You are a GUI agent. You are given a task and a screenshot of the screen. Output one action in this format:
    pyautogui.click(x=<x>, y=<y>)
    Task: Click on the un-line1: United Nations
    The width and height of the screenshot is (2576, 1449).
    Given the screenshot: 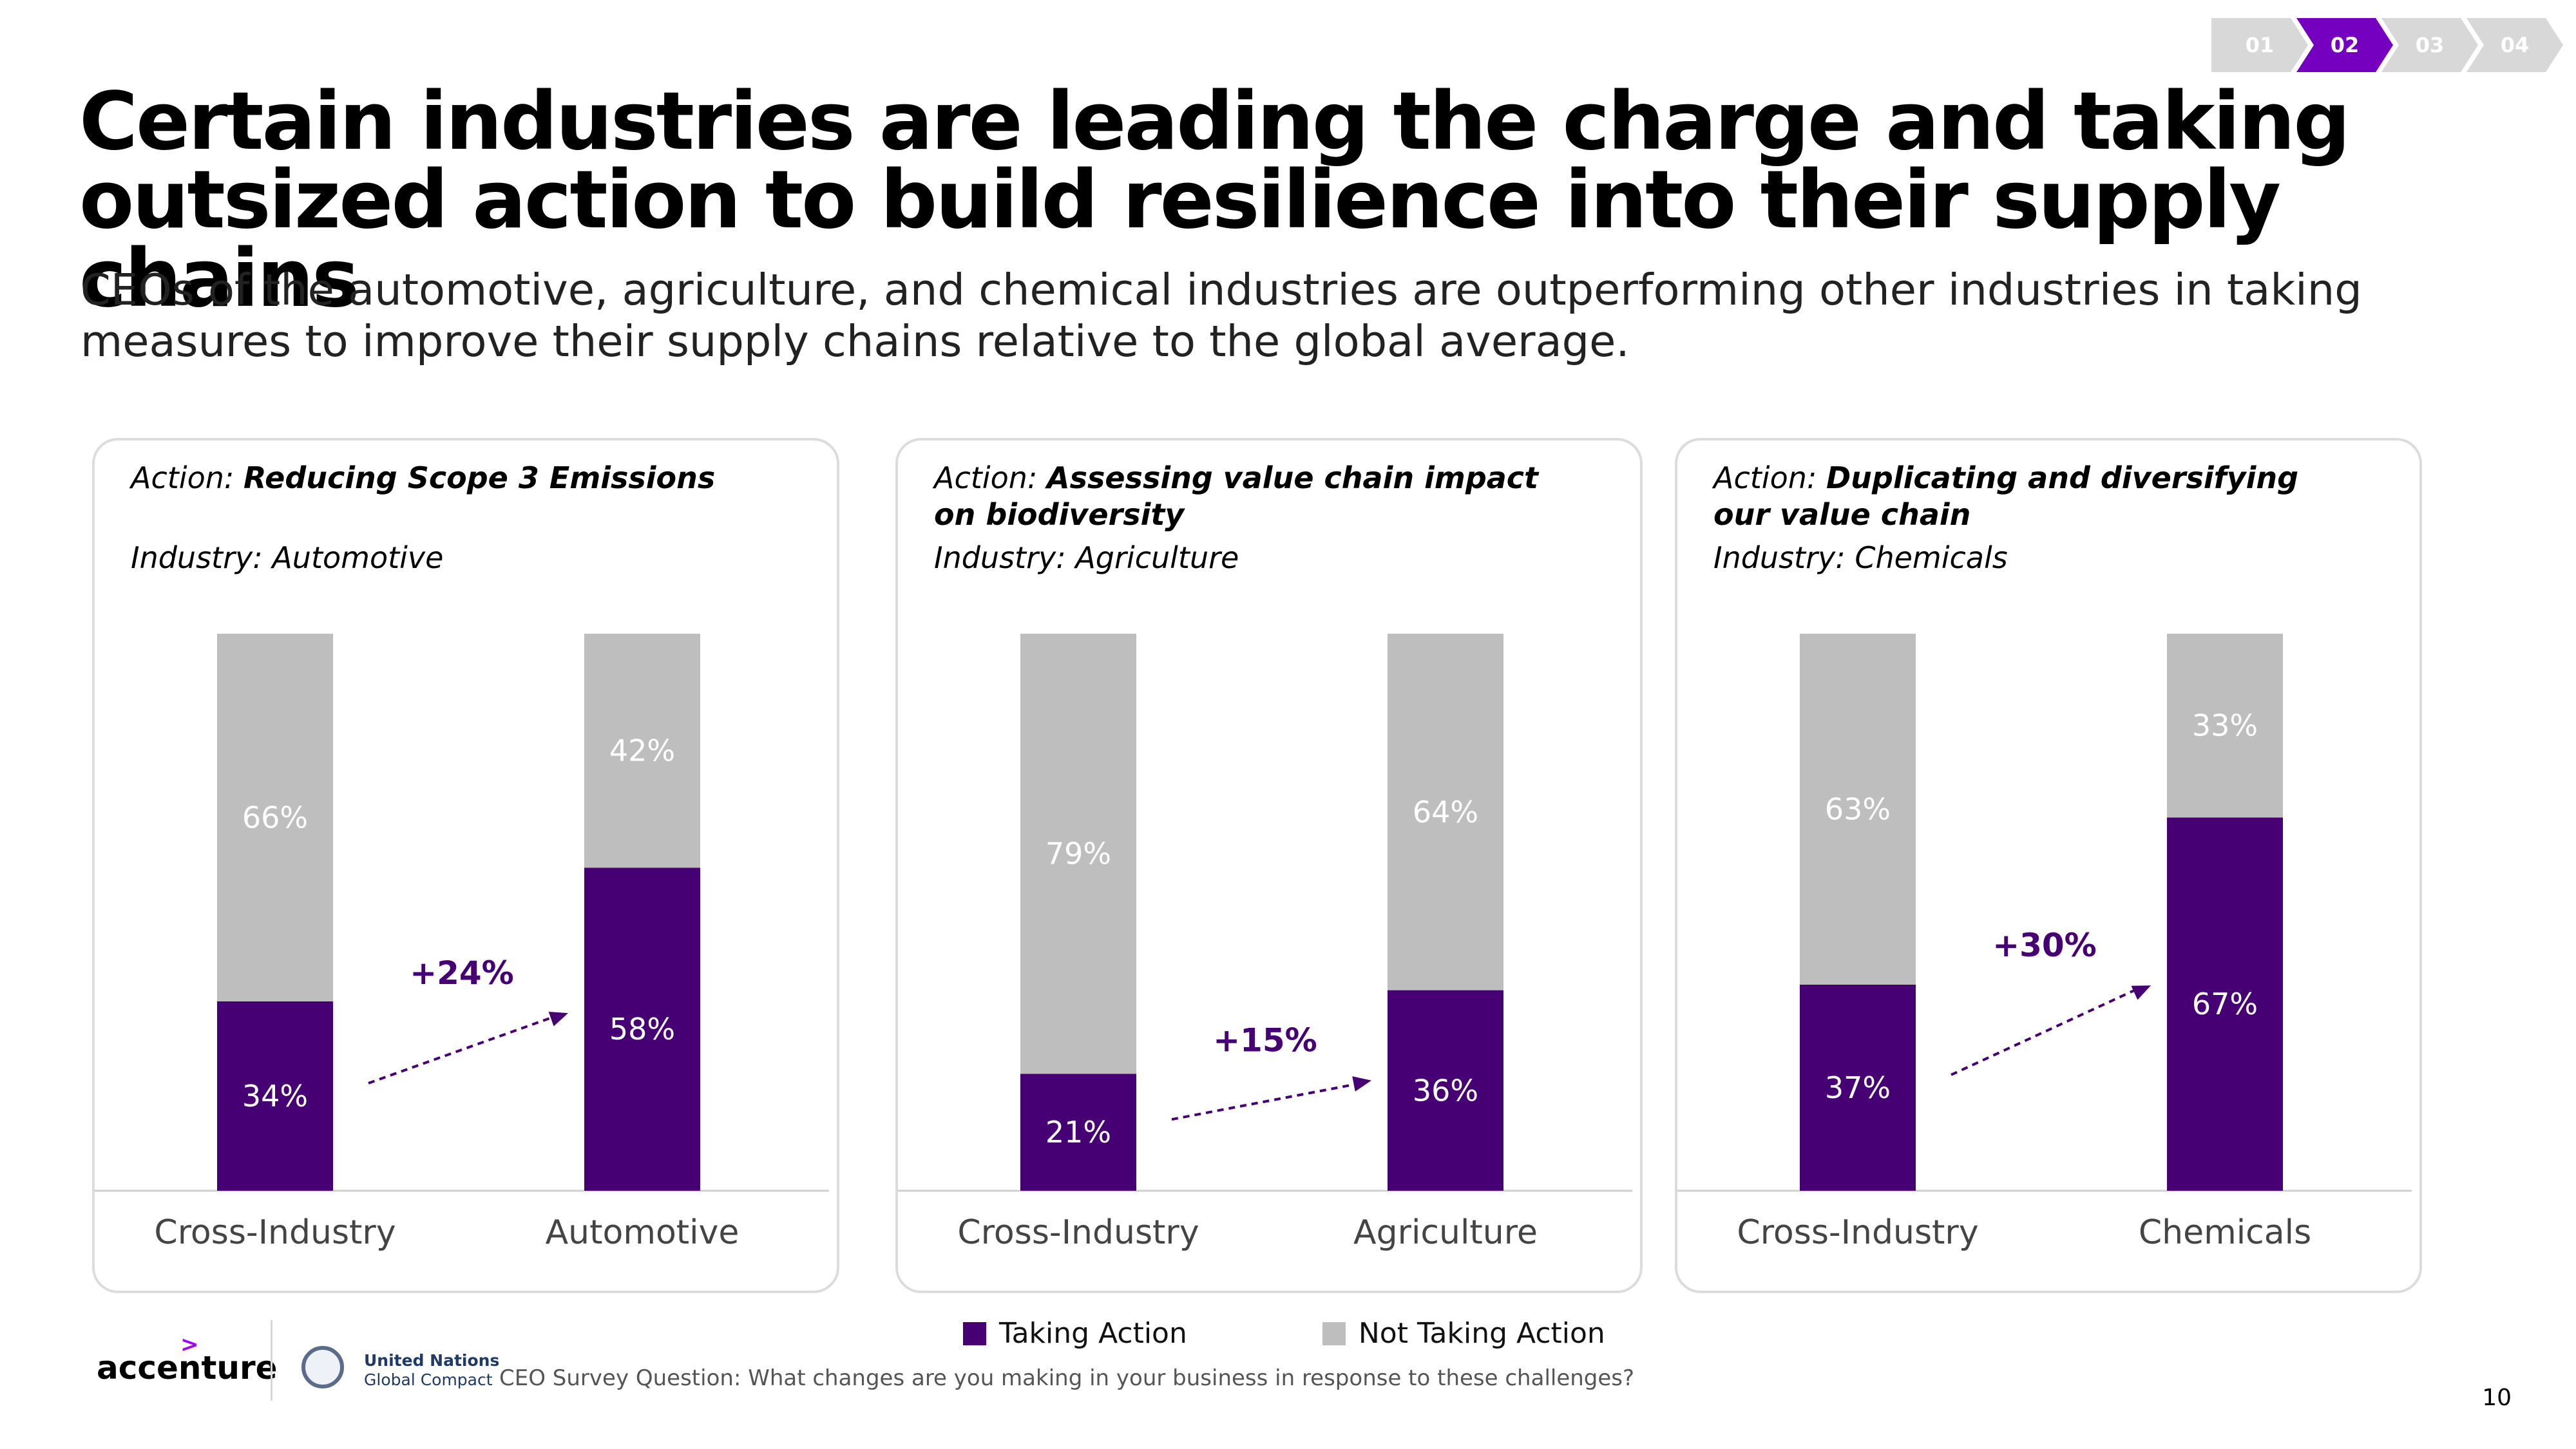 What is the action you would take?
    pyautogui.click(x=432, y=1360)
    